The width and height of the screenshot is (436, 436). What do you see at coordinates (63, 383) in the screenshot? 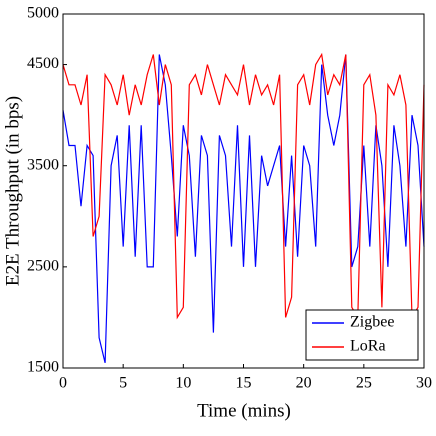
I see `x-tick-label: 0` at bounding box center [63, 383].